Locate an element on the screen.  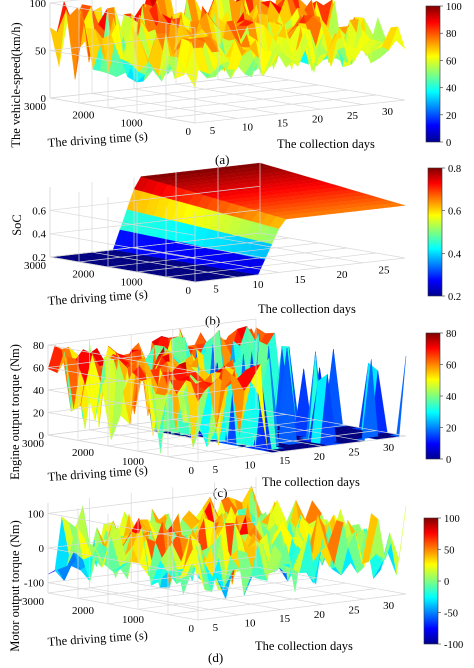
surface-vehicle-speed is located at coordinates (227, 44).